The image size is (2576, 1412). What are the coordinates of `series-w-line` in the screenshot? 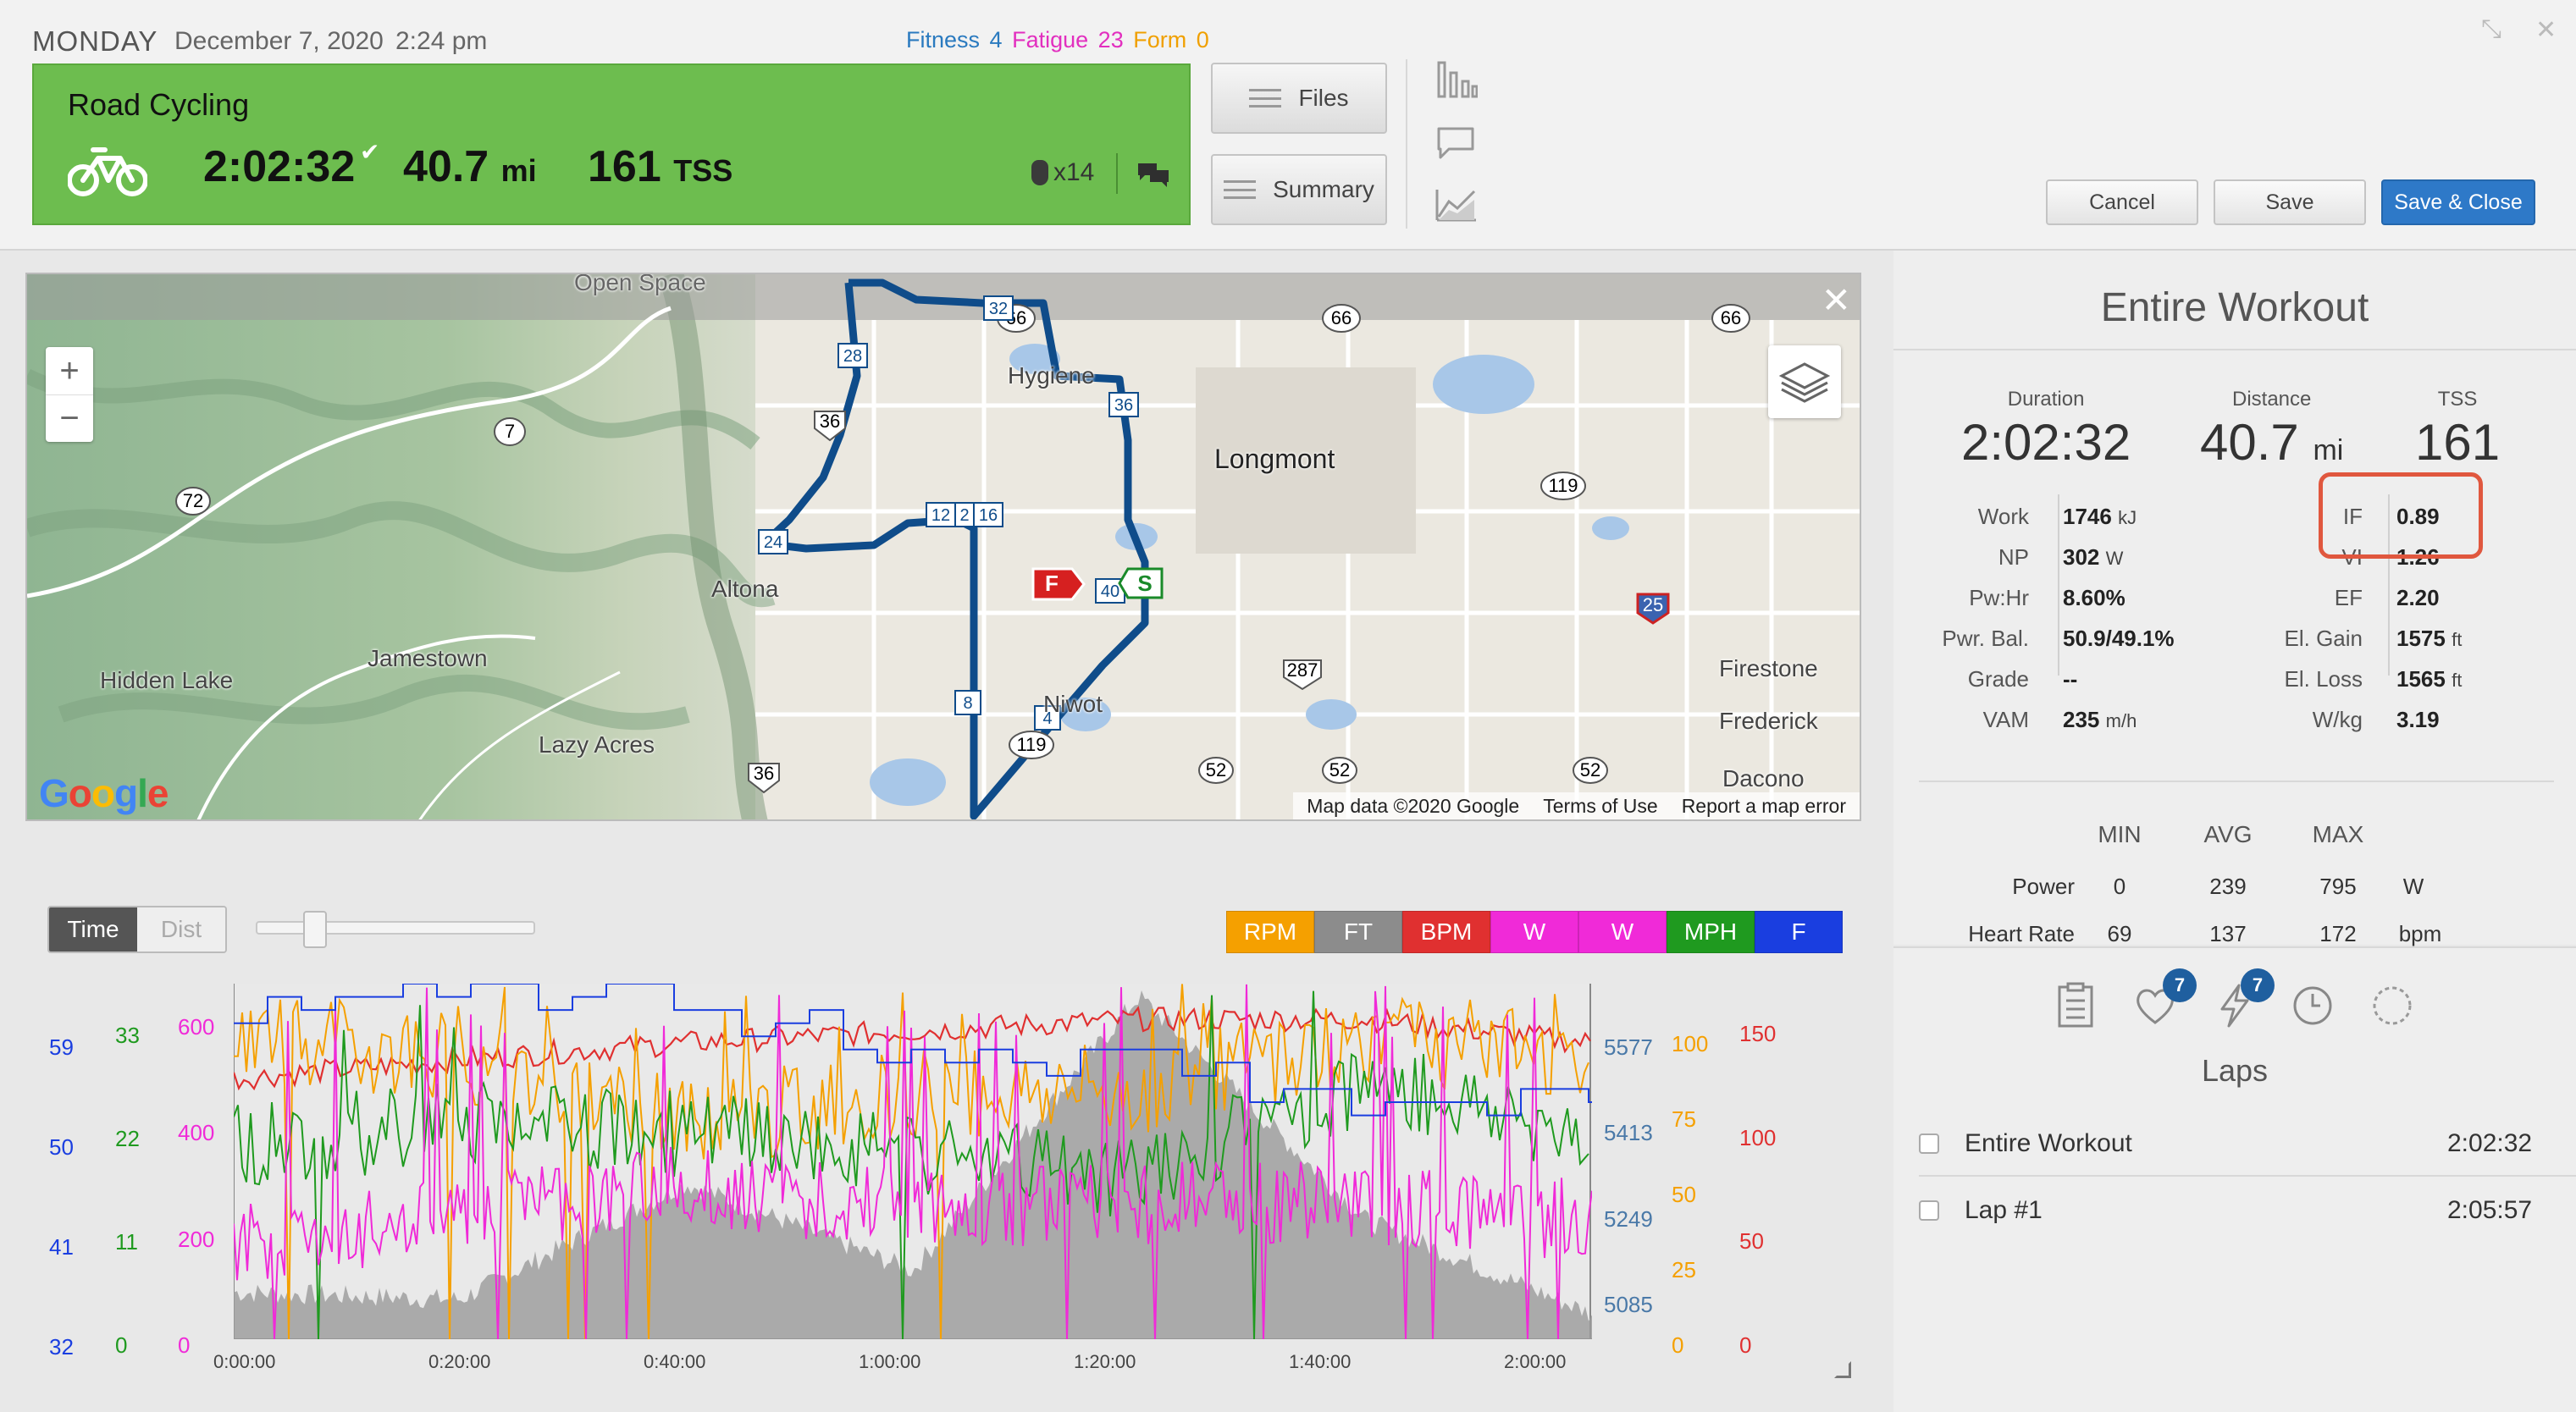 It's located at (913, 1161).